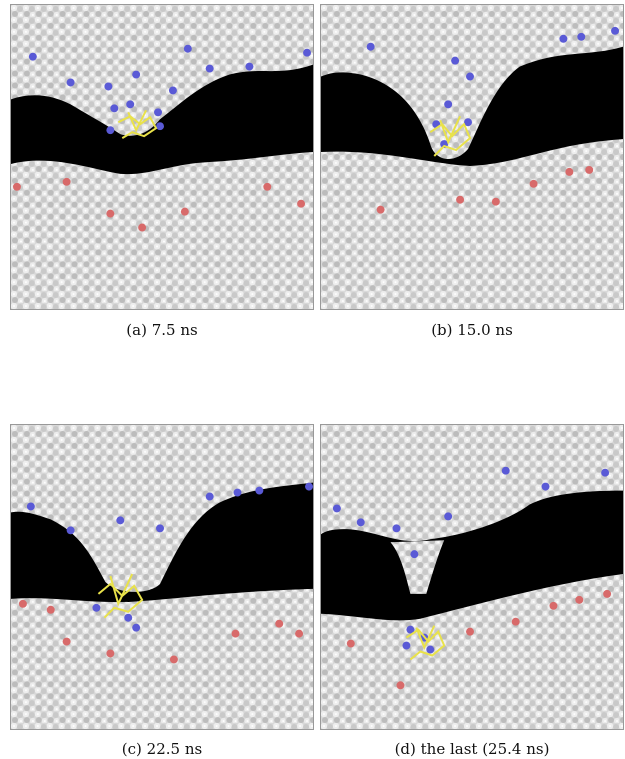 The width and height of the screenshot is (625, 759). Describe the element at coordinates (162, 330) in the screenshot. I see `caption-a: (a) 7.5 ns` at that location.